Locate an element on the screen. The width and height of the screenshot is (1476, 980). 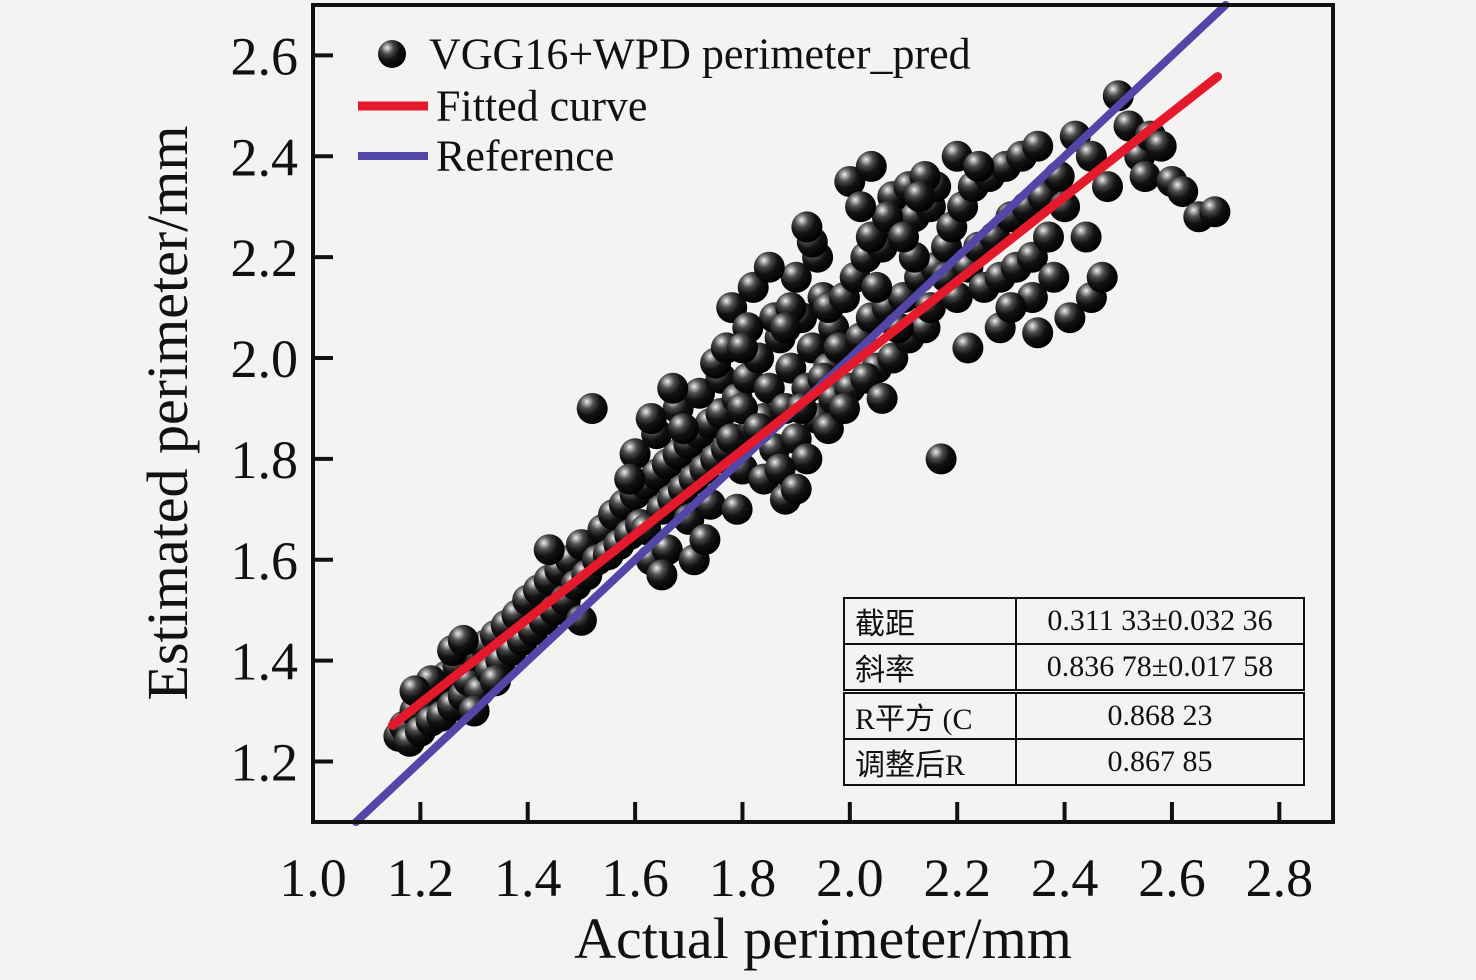
x-tick-label: 2.8 is located at coordinates (1280, 878).